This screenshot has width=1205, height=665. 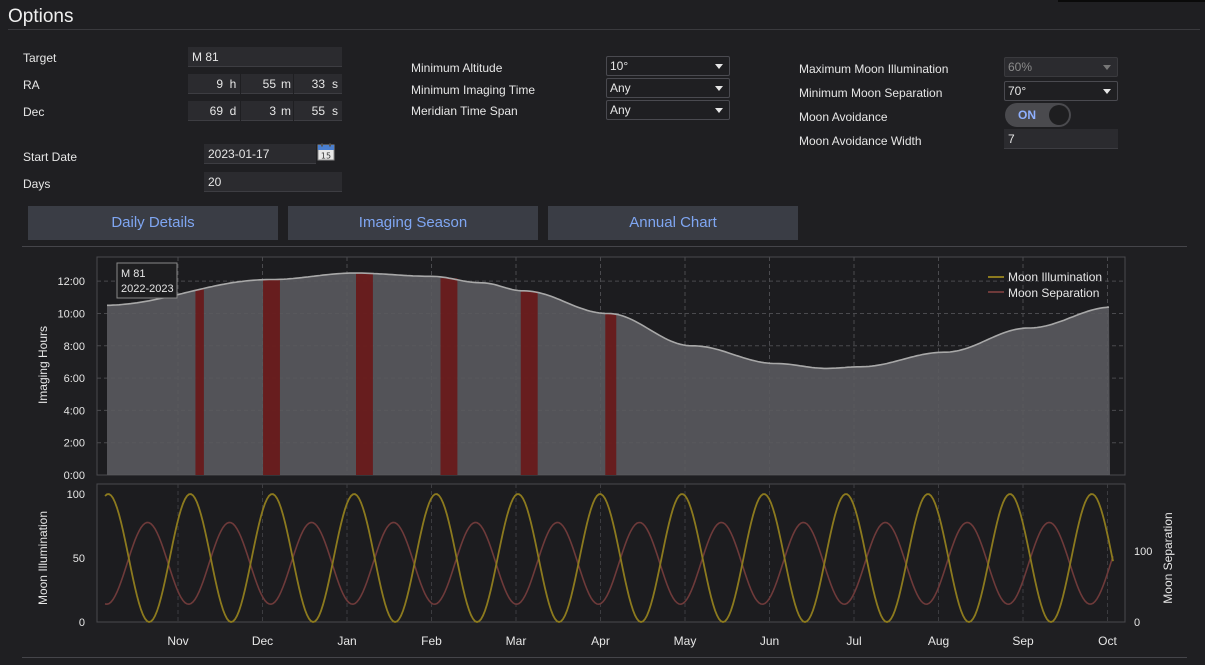 What do you see at coordinates (1107, 641) in the screenshot?
I see `month-tick-label: Oct` at bounding box center [1107, 641].